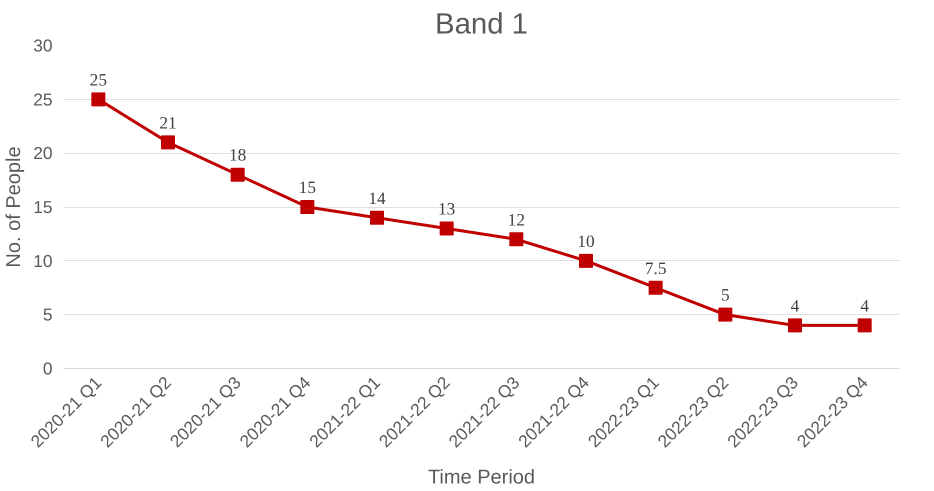 This screenshot has height=491, width=934. Describe the element at coordinates (43, 207) in the screenshot. I see `y-tick-label: 15` at that location.